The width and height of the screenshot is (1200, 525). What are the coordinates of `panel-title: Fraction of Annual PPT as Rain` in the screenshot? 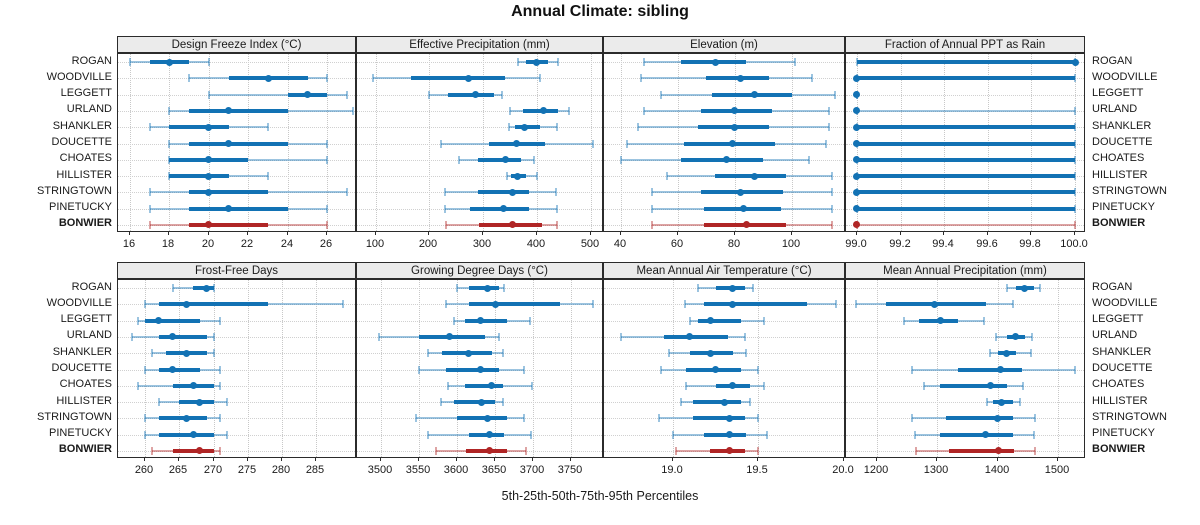 It's located at (965, 44).